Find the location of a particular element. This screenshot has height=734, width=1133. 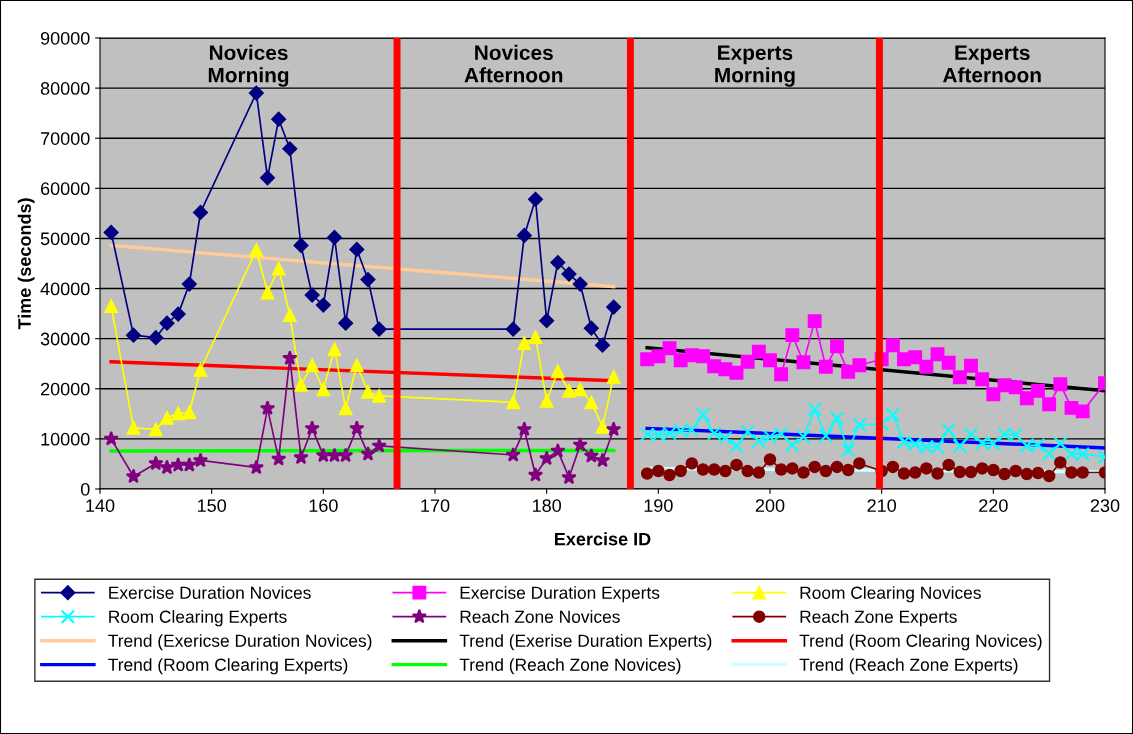

legend-label: Trend (Exericse Duration Novices) is located at coordinates (240, 642).